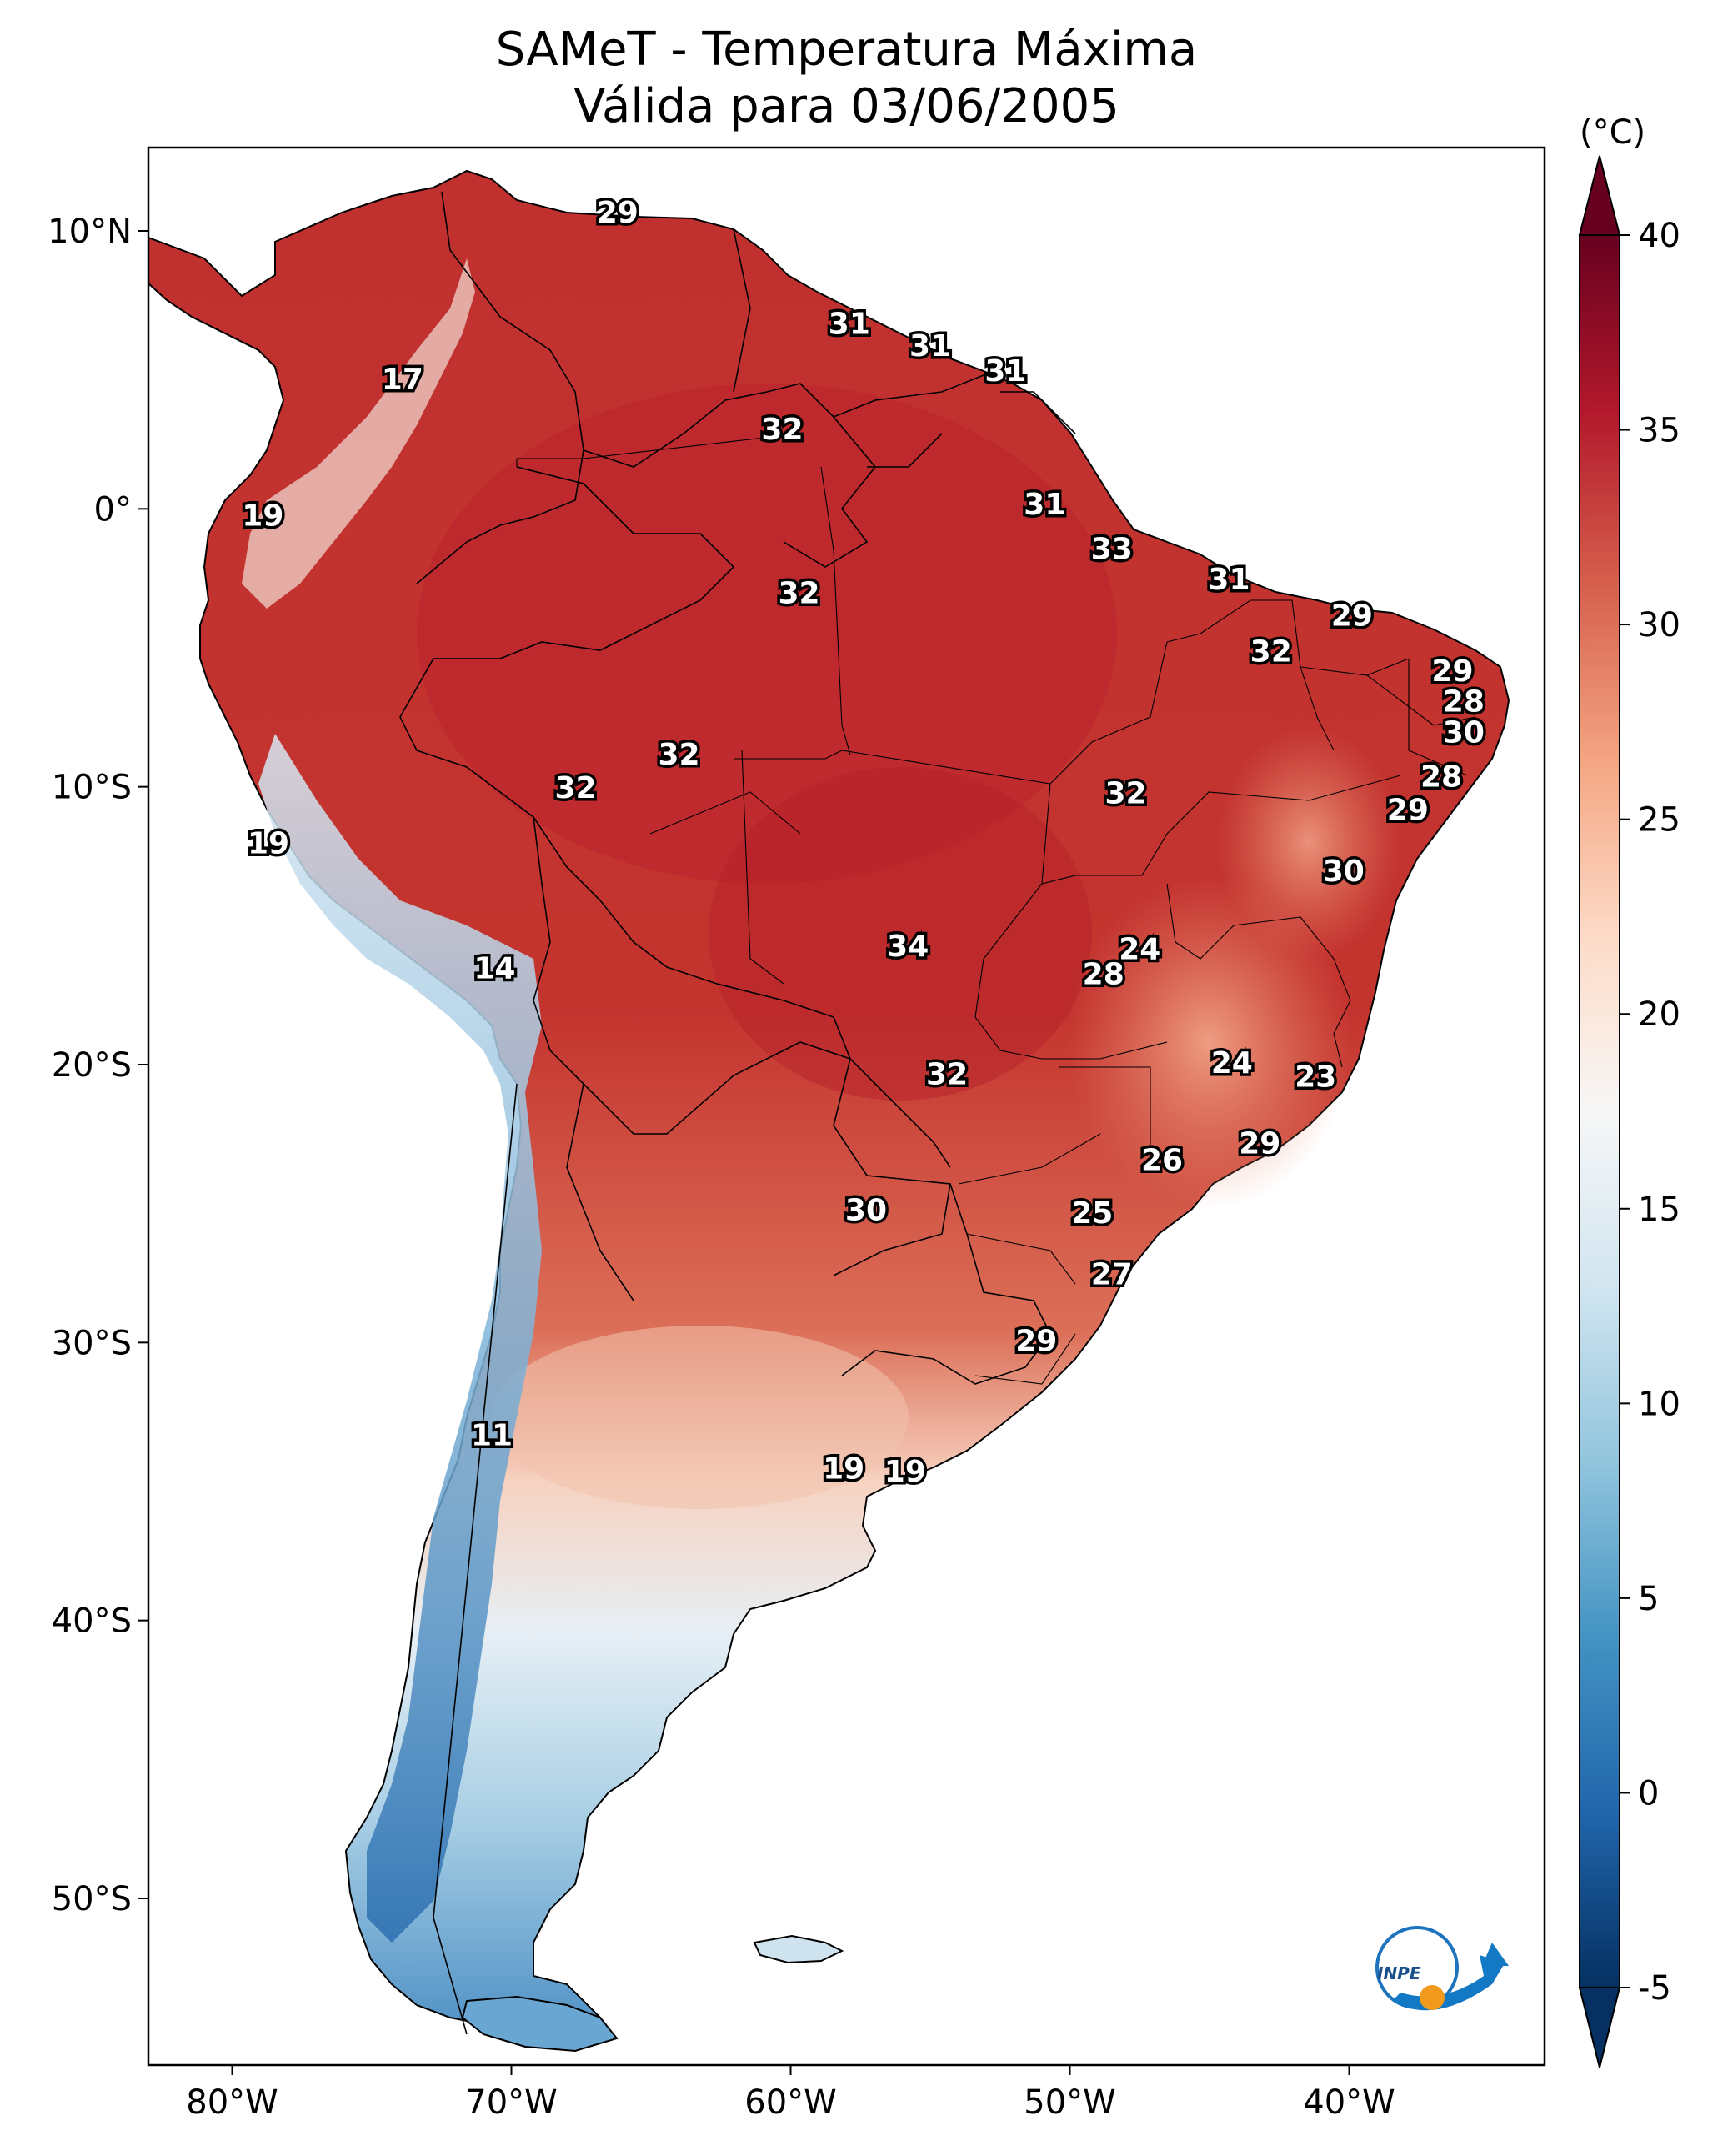 The width and height of the screenshot is (1723, 2156). What do you see at coordinates (1659, 431) in the screenshot?
I see `colorbar-tick-label: 35` at bounding box center [1659, 431].